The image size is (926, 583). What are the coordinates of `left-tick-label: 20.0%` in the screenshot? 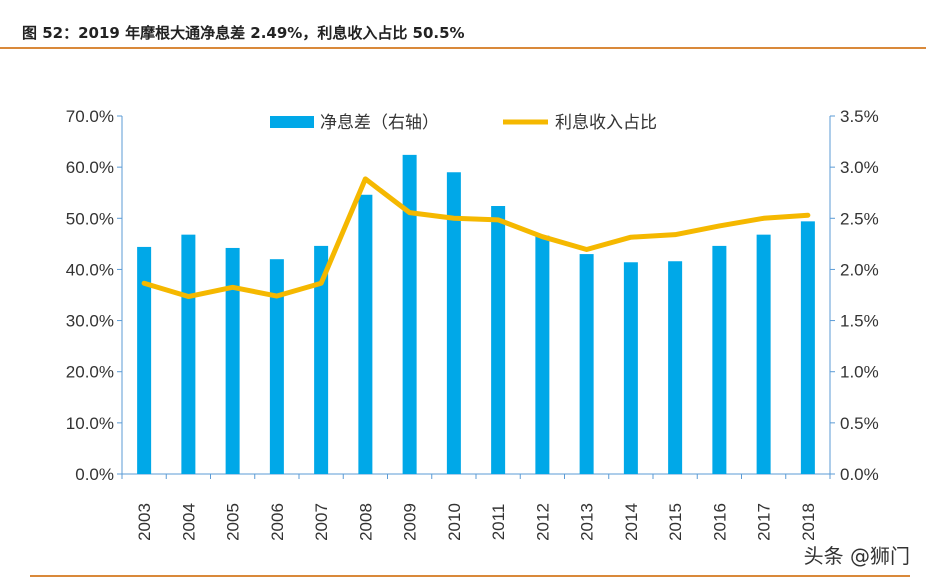 It's located at (90, 372).